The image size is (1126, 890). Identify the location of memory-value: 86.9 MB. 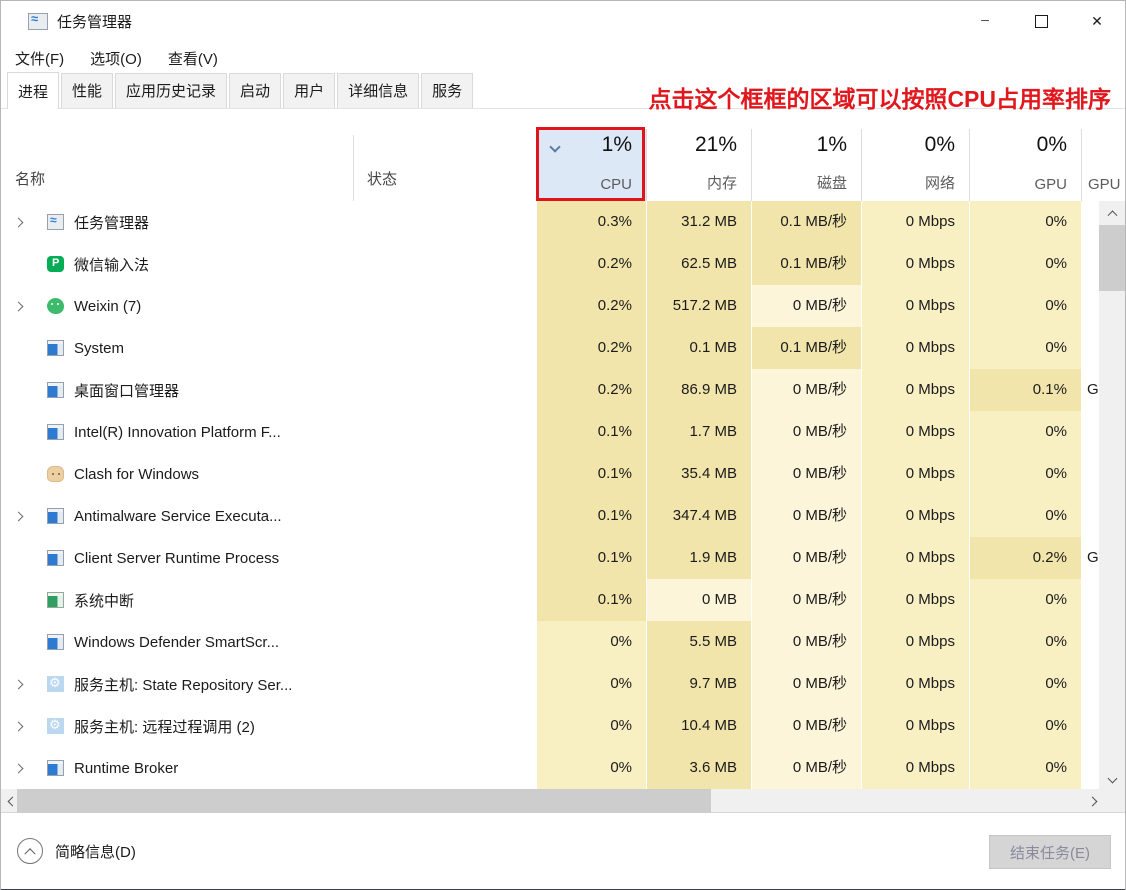
(698, 390).